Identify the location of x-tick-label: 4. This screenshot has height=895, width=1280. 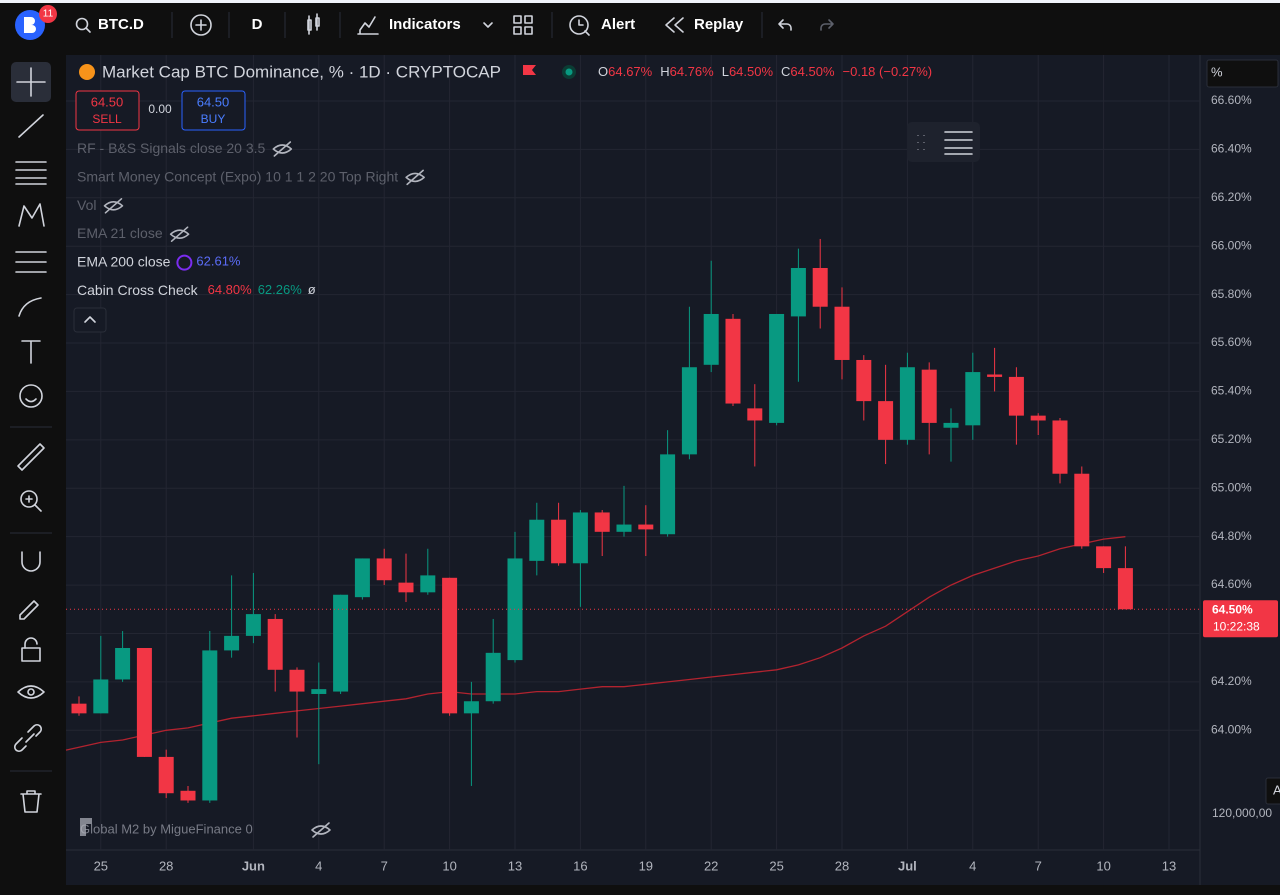
(972, 865).